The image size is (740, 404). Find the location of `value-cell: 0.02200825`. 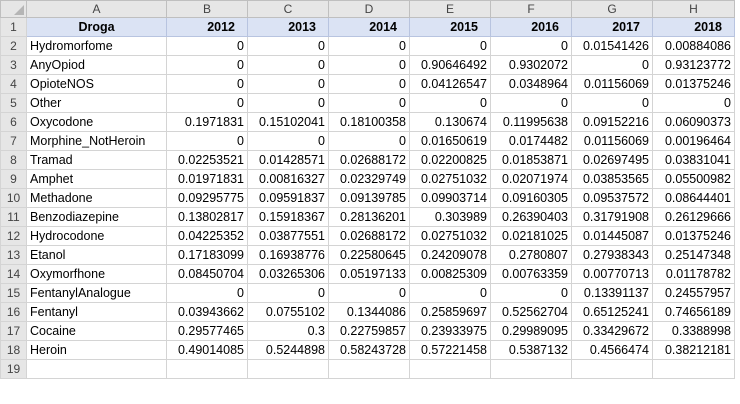

value-cell: 0.02200825 is located at coordinates (450, 160).